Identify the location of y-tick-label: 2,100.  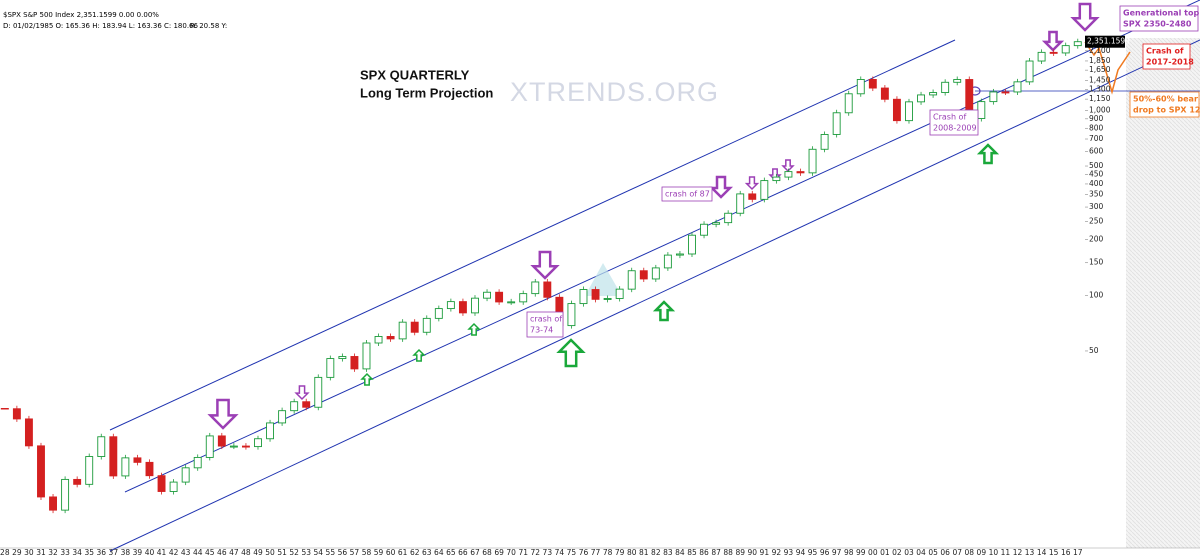
(1100, 50).